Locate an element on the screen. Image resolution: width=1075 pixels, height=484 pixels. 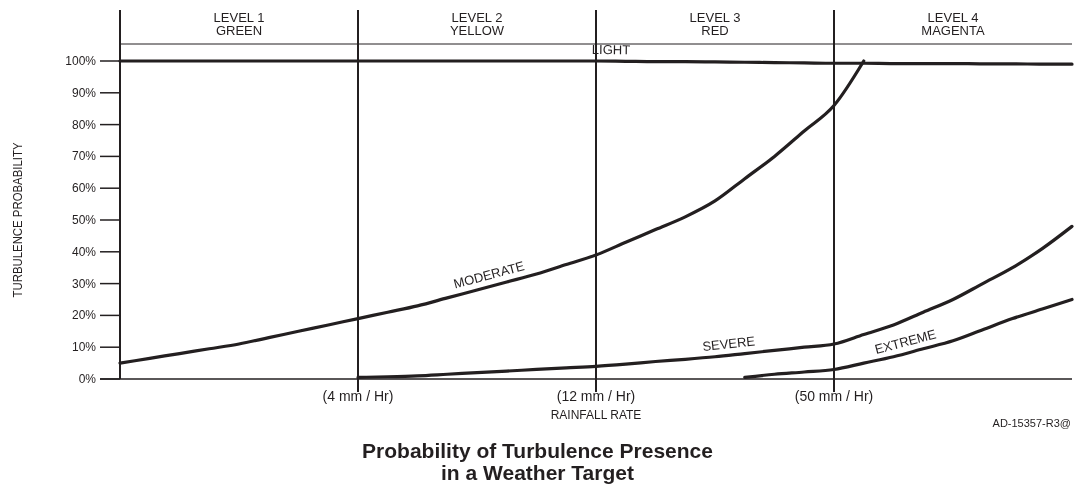
y-tick-label: 90% is located at coordinates (84, 92).